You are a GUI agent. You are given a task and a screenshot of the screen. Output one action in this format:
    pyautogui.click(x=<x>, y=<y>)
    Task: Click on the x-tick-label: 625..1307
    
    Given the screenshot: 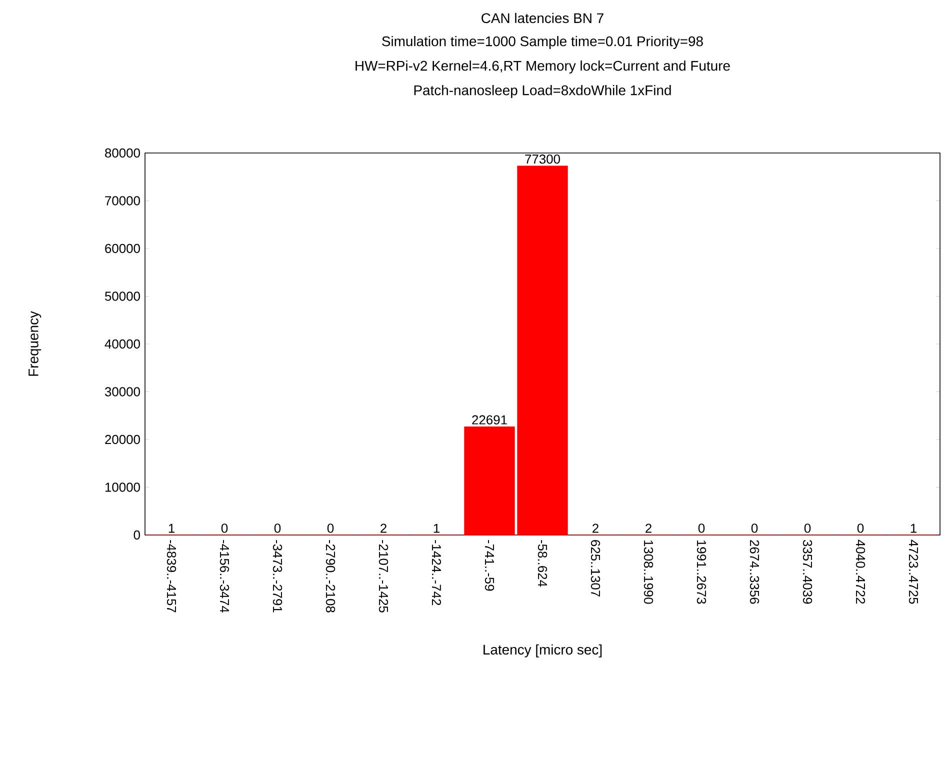 What is the action you would take?
    pyautogui.click(x=595, y=568)
    